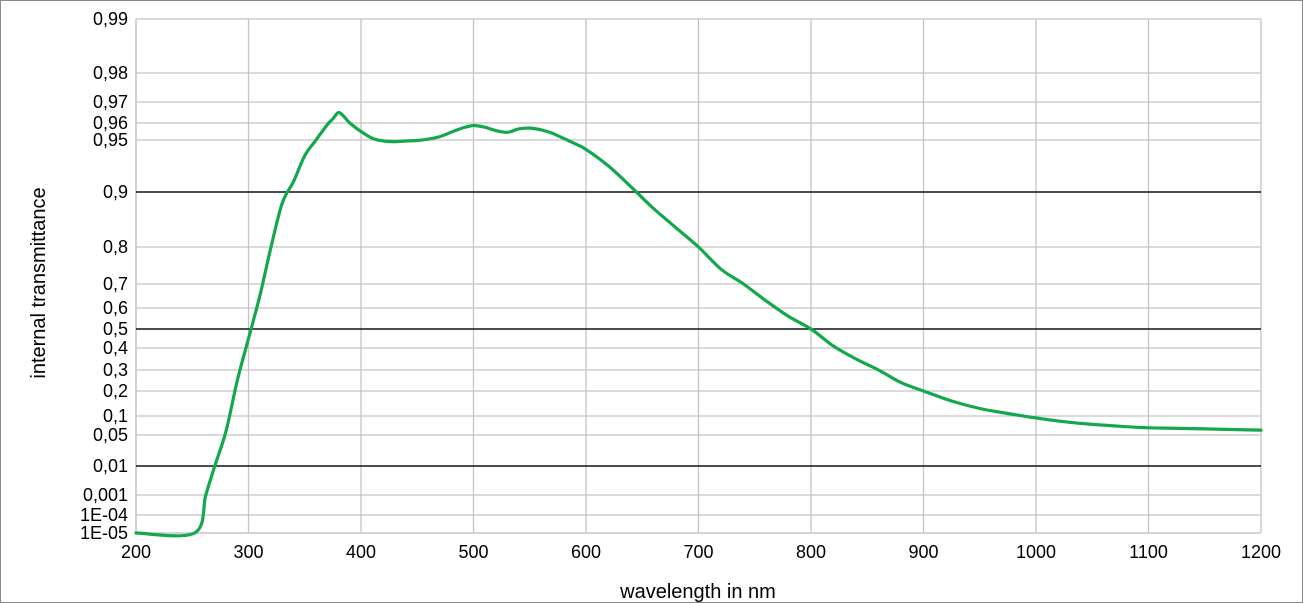 The height and width of the screenshot is (603, 1303). I want to click on y-tick-label: 0,01, so click(110, 466).